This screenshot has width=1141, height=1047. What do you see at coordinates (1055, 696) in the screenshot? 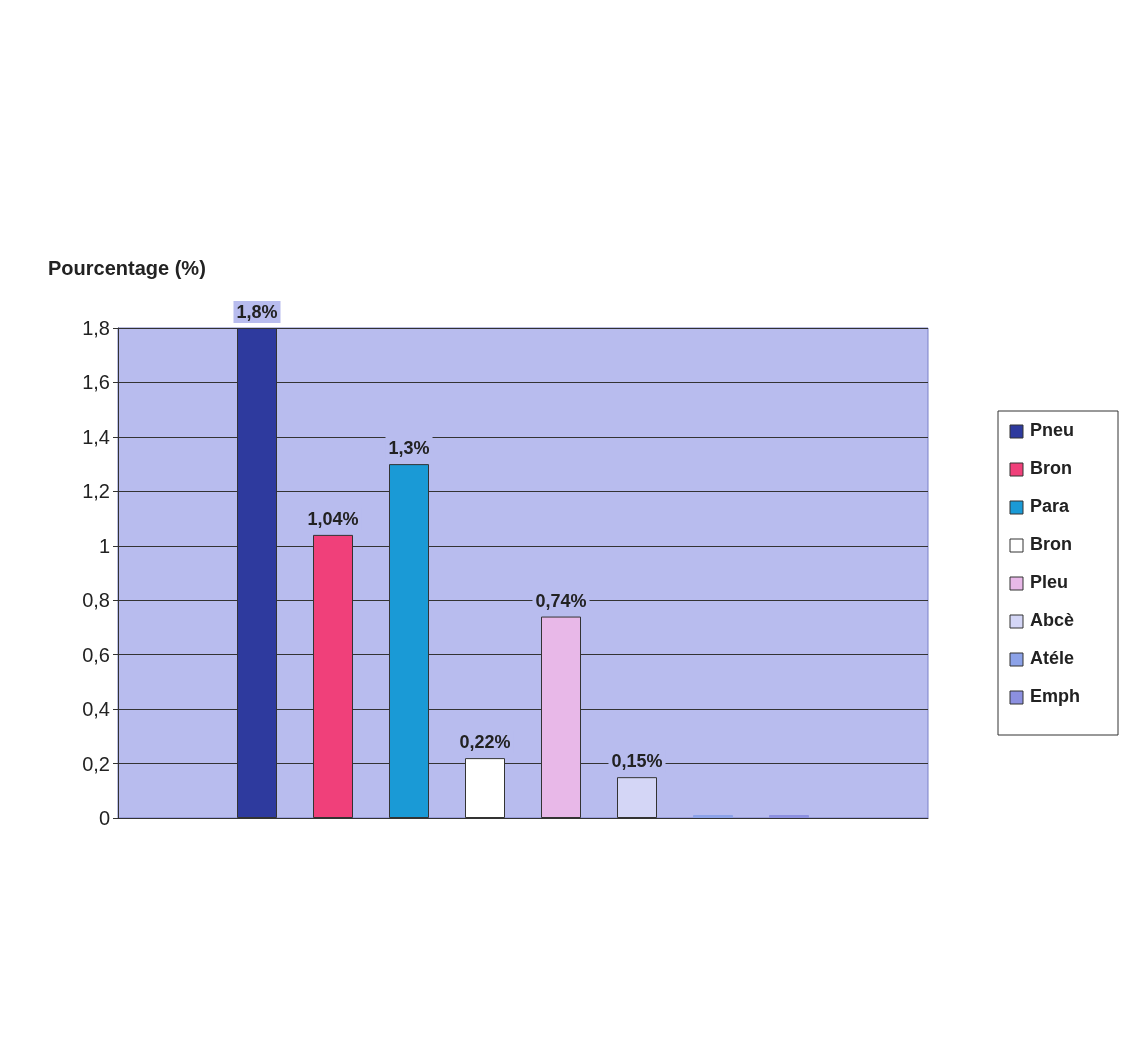
I see `legend-label: Emph` at bounding box center [1055, 696].